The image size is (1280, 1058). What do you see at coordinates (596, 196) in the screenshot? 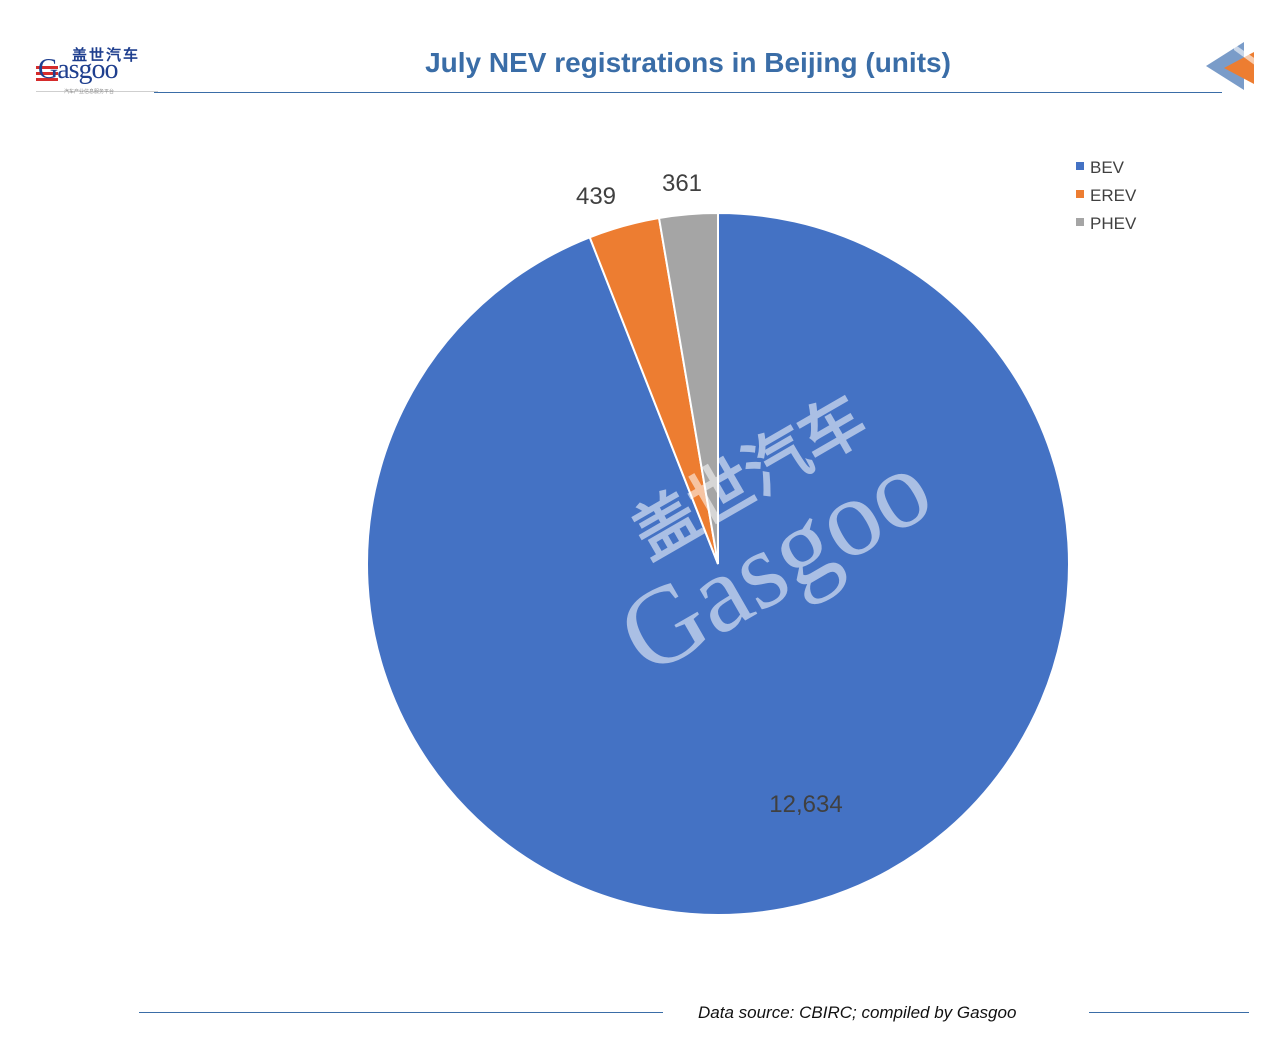
I see `data-label-erev: 439` at bounding box center [596, 196].